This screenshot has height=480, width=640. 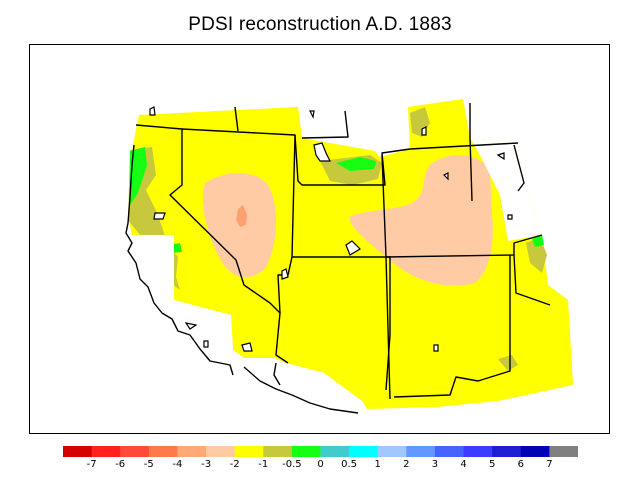 What do you see at coordinates (91, 464) in the screenshot?
I see `colorbar-tick-label: -7` at bounding box center [91, 464].